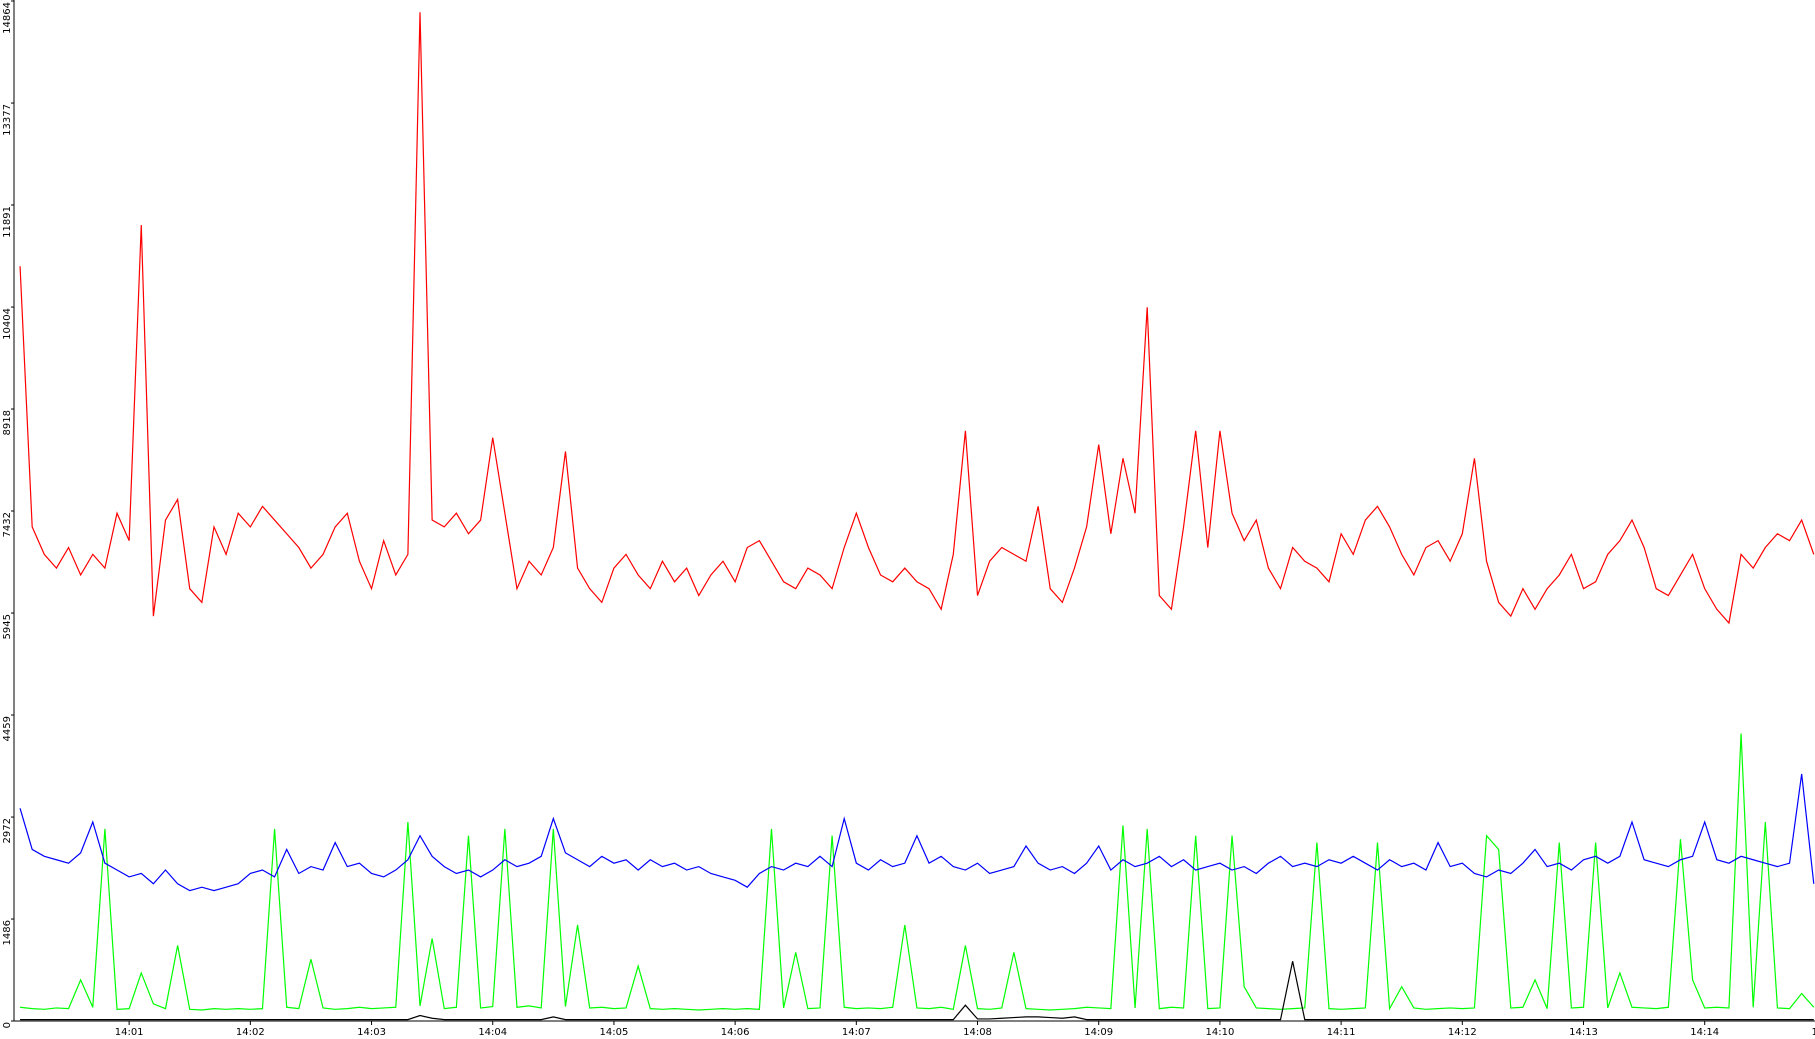 The width and height of the screenshot is (1815, 1039). What do you see at coordinates (1583, 1032) in the screenshot?
I see `x-tick-label: 14:13` at bounding box center [1583, 1032].